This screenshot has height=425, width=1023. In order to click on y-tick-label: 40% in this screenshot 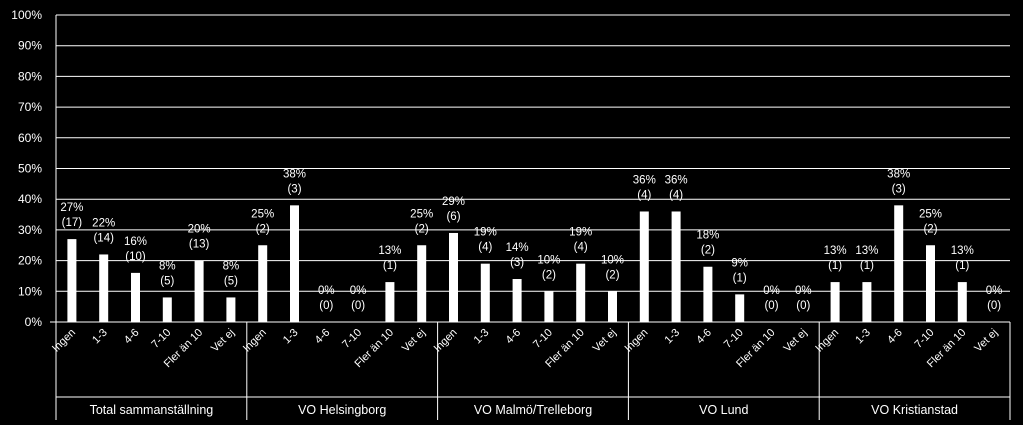, I will do `click(30, 199)`.